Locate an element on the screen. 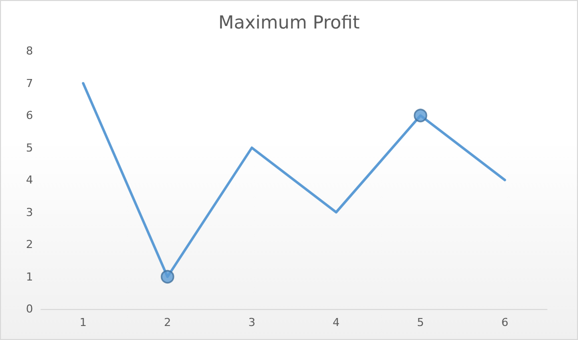 This screenshot has height=340, width=578. x-tick-label: 2 is located at coordinates (167, 322).